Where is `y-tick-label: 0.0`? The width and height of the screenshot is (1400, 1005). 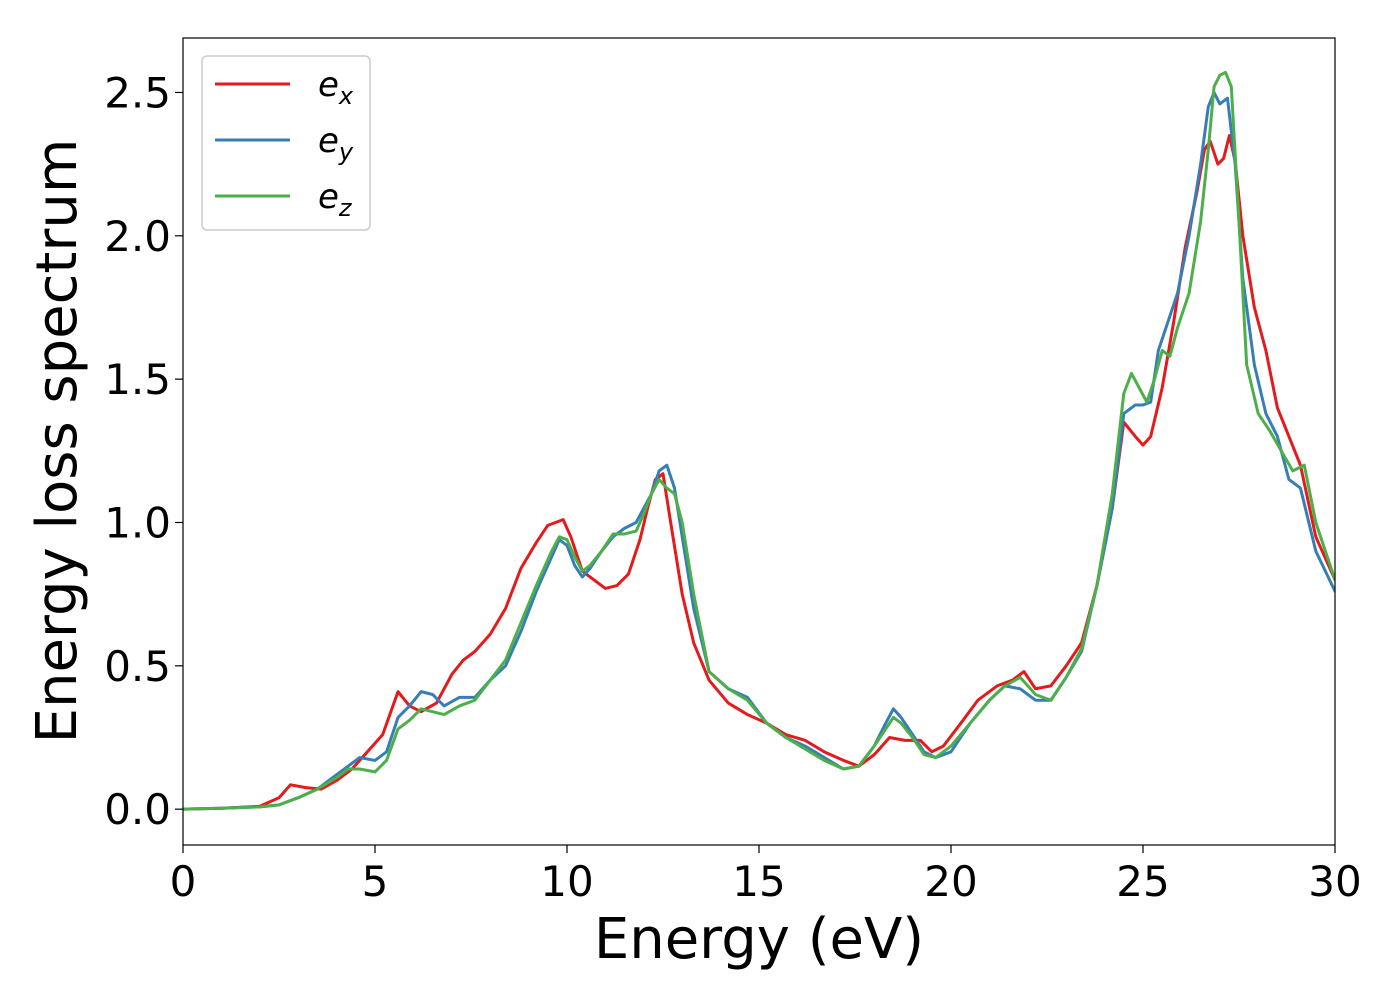
y-tick-label: 0.0 is located at coordinates (137, 809).